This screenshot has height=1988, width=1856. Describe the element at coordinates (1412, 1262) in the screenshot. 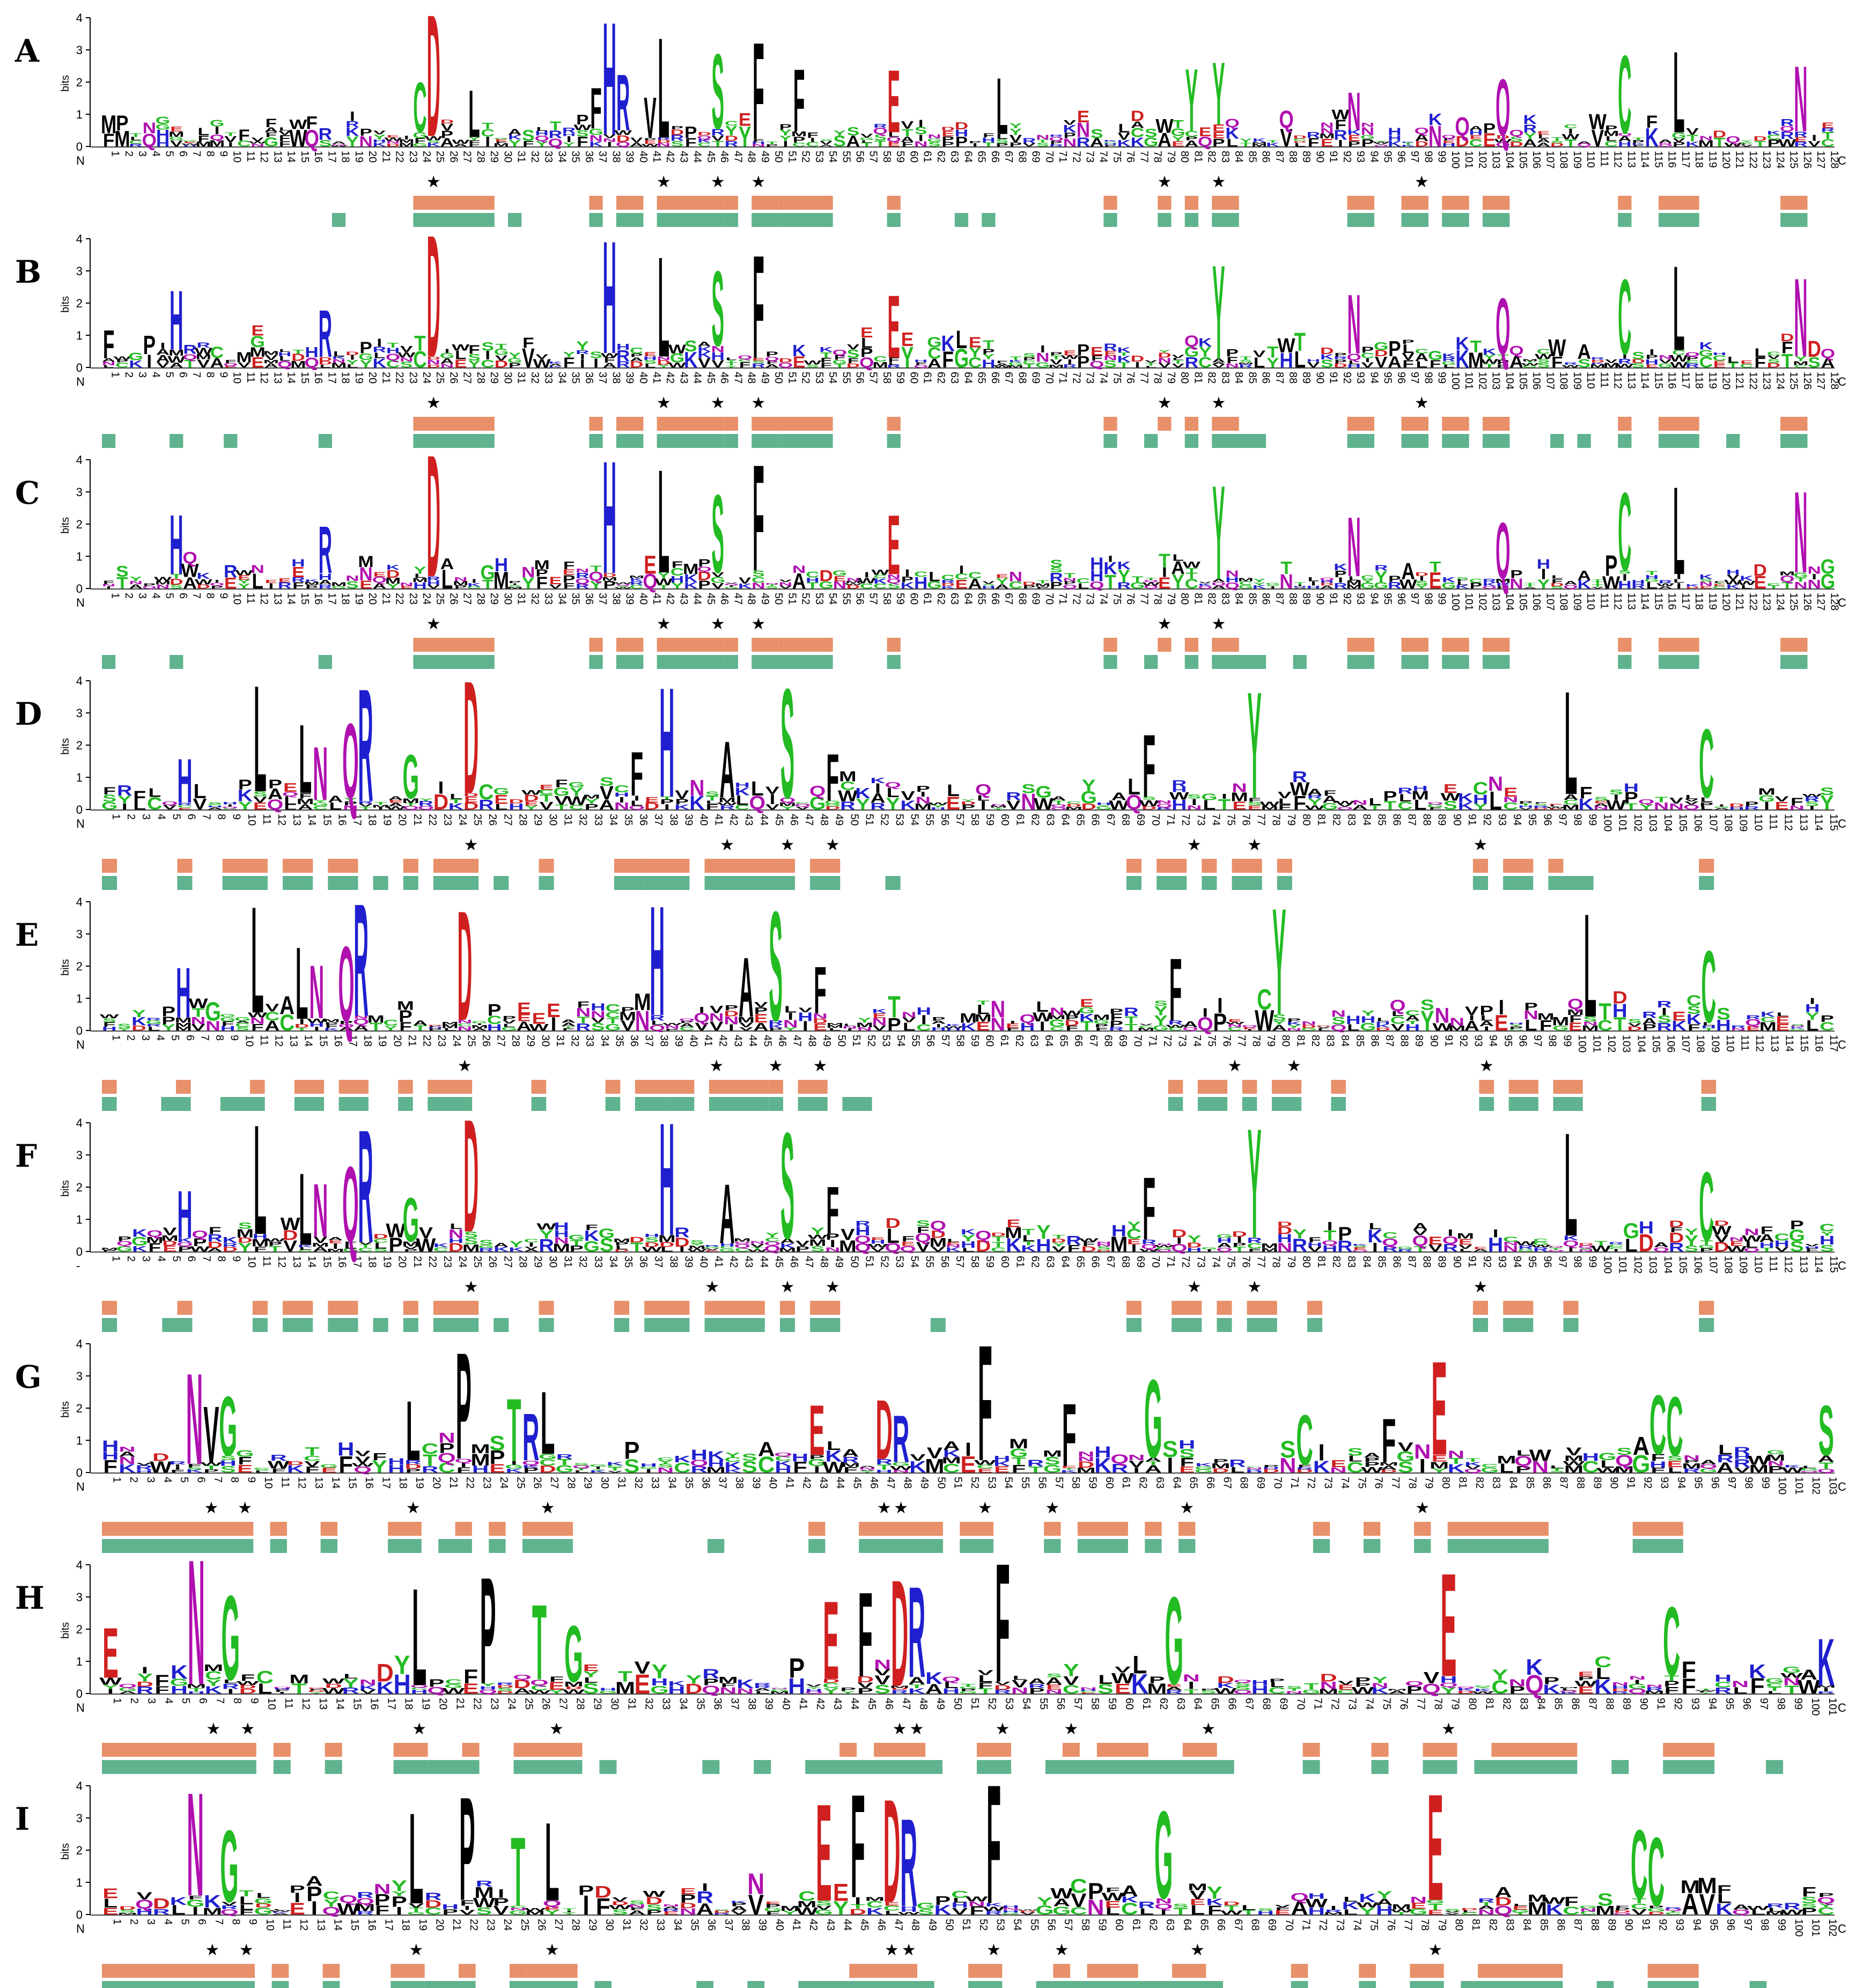

I see `position-label: 87` at that location.